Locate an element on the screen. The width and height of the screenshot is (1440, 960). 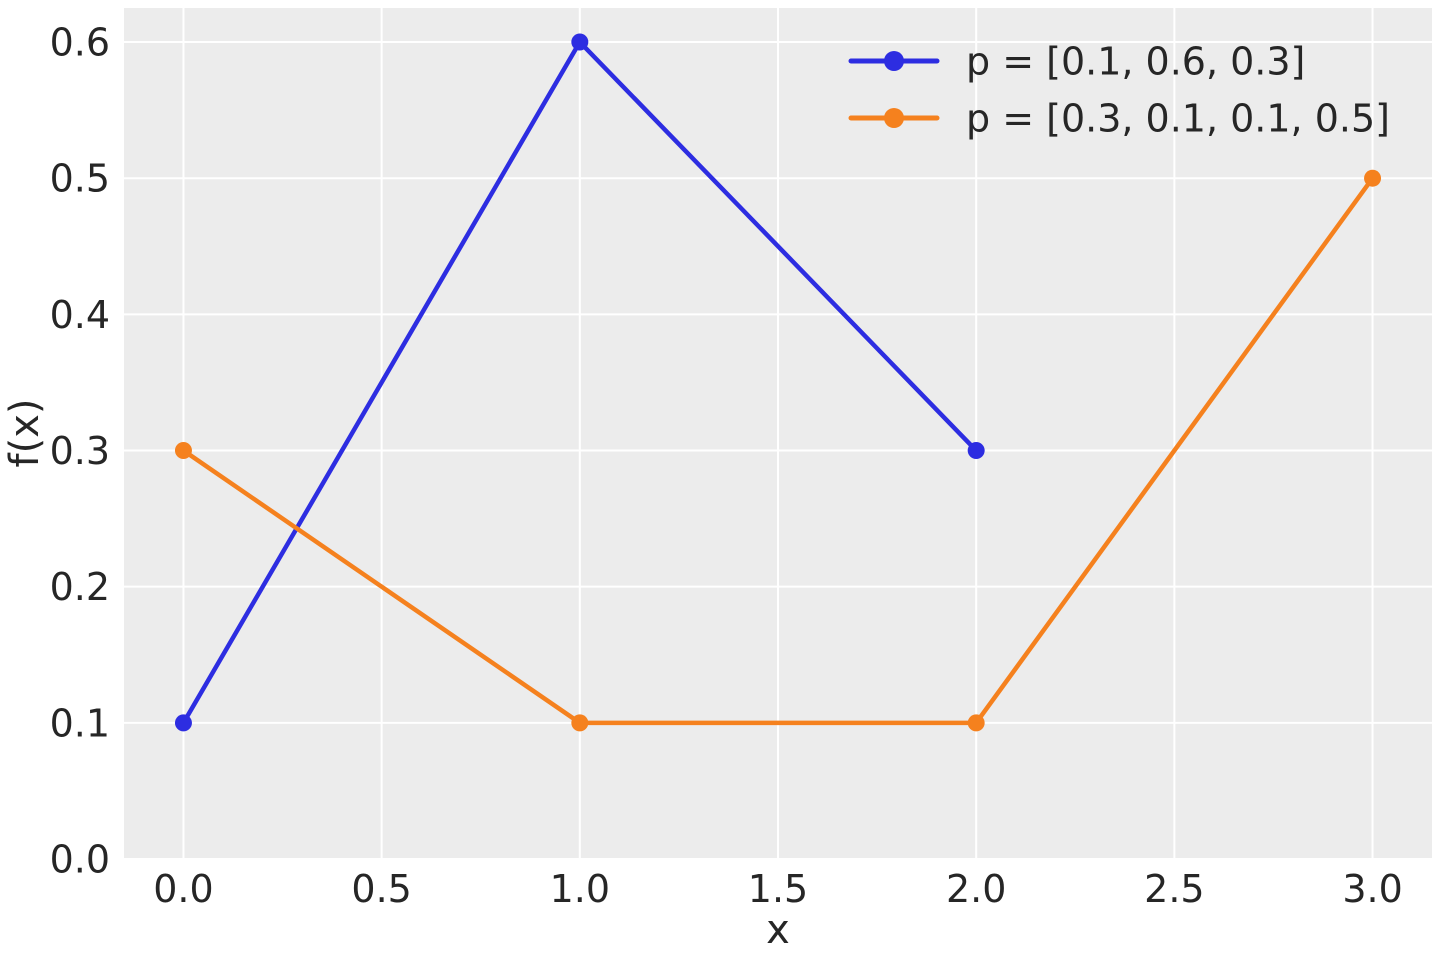
y-tick-label: 0.1 is located at coordinates (80, 723).